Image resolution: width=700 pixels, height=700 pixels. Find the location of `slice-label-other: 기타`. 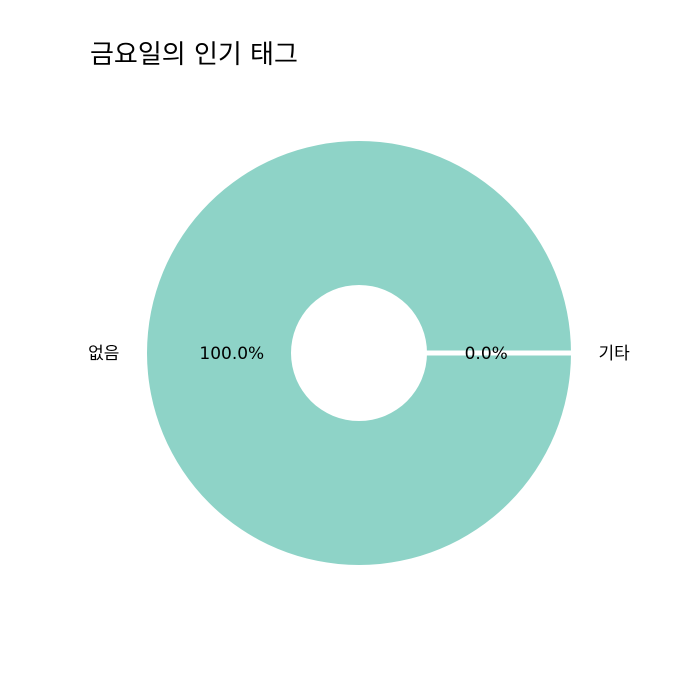

slice-label-other: 기타 is located at coordinates (615, 354).